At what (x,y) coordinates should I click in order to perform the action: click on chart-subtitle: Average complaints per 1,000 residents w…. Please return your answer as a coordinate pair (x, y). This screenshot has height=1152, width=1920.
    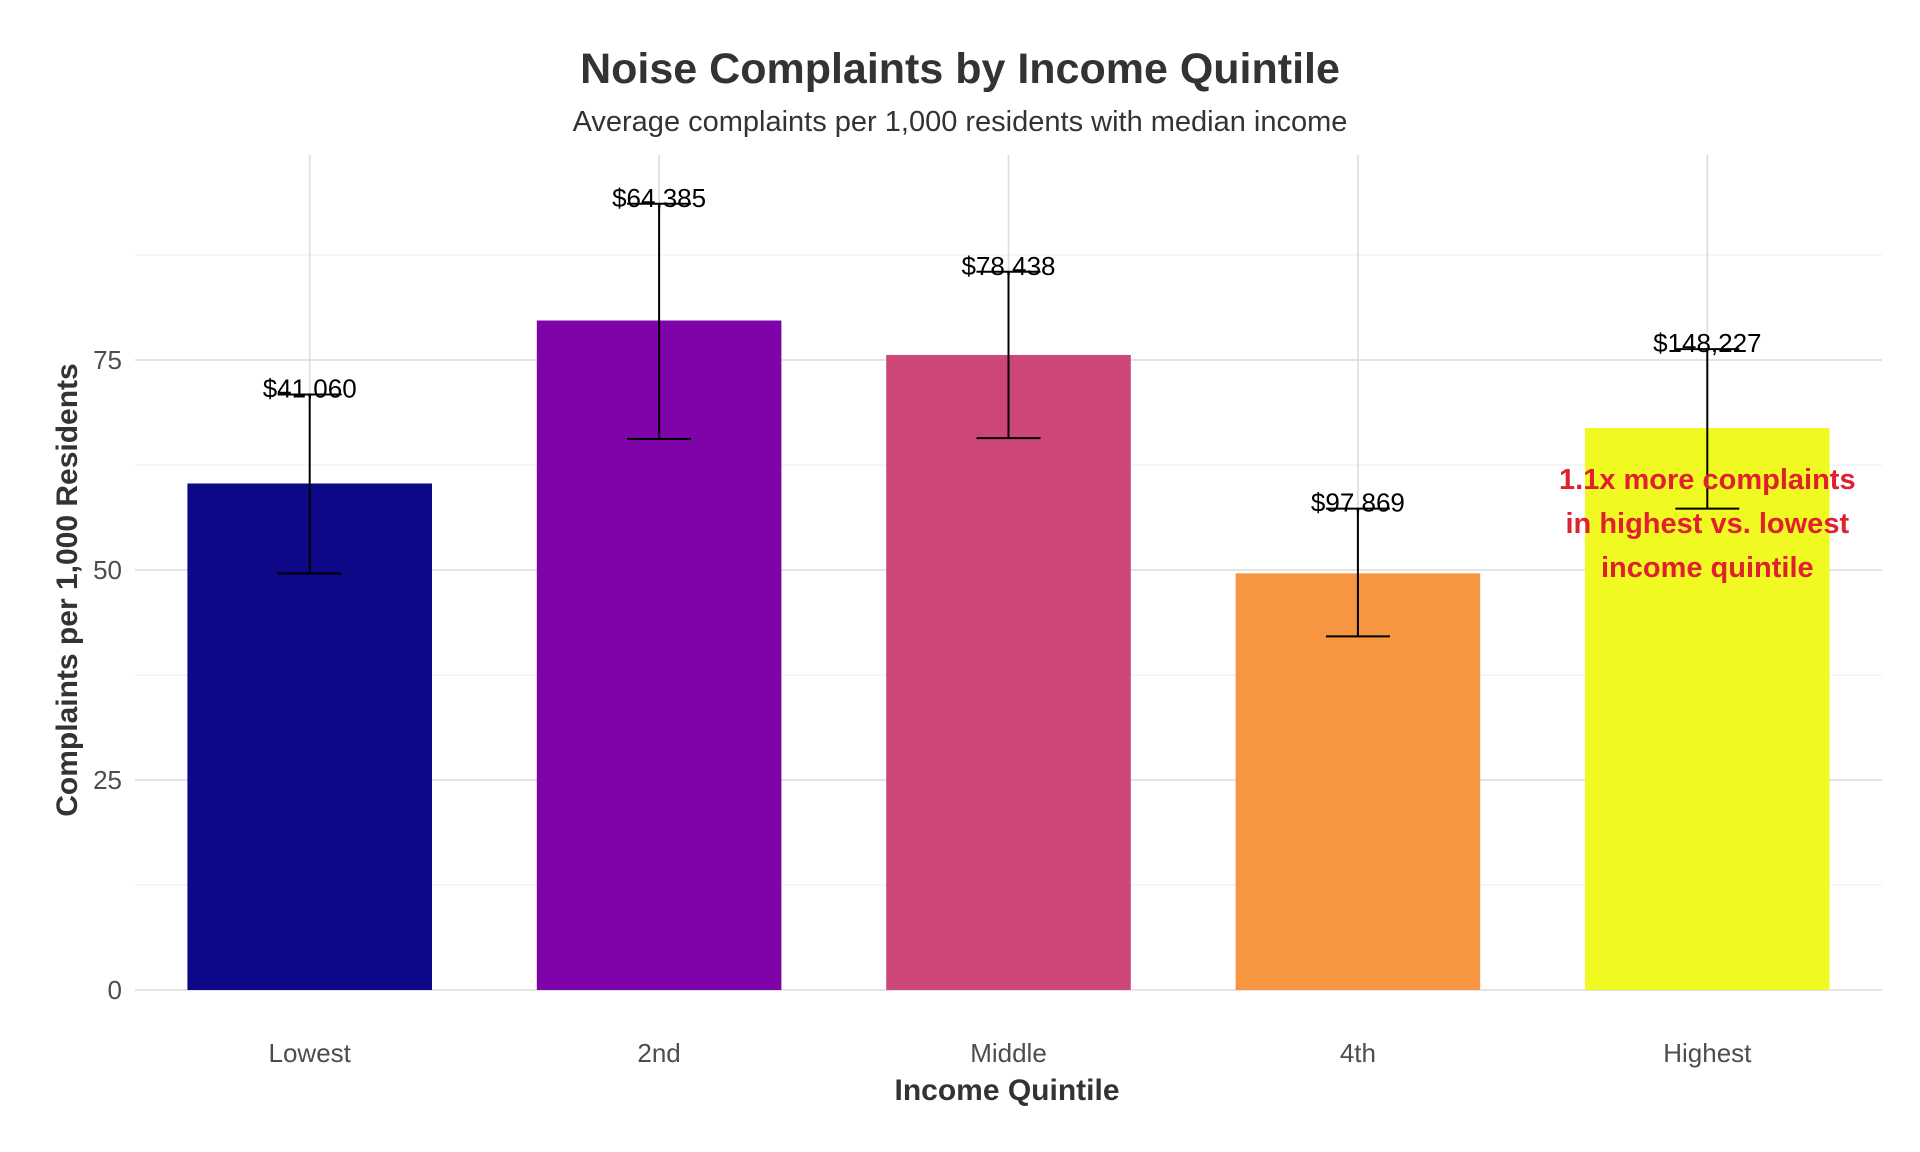
    Looking at the image, I should click on (960, 122).